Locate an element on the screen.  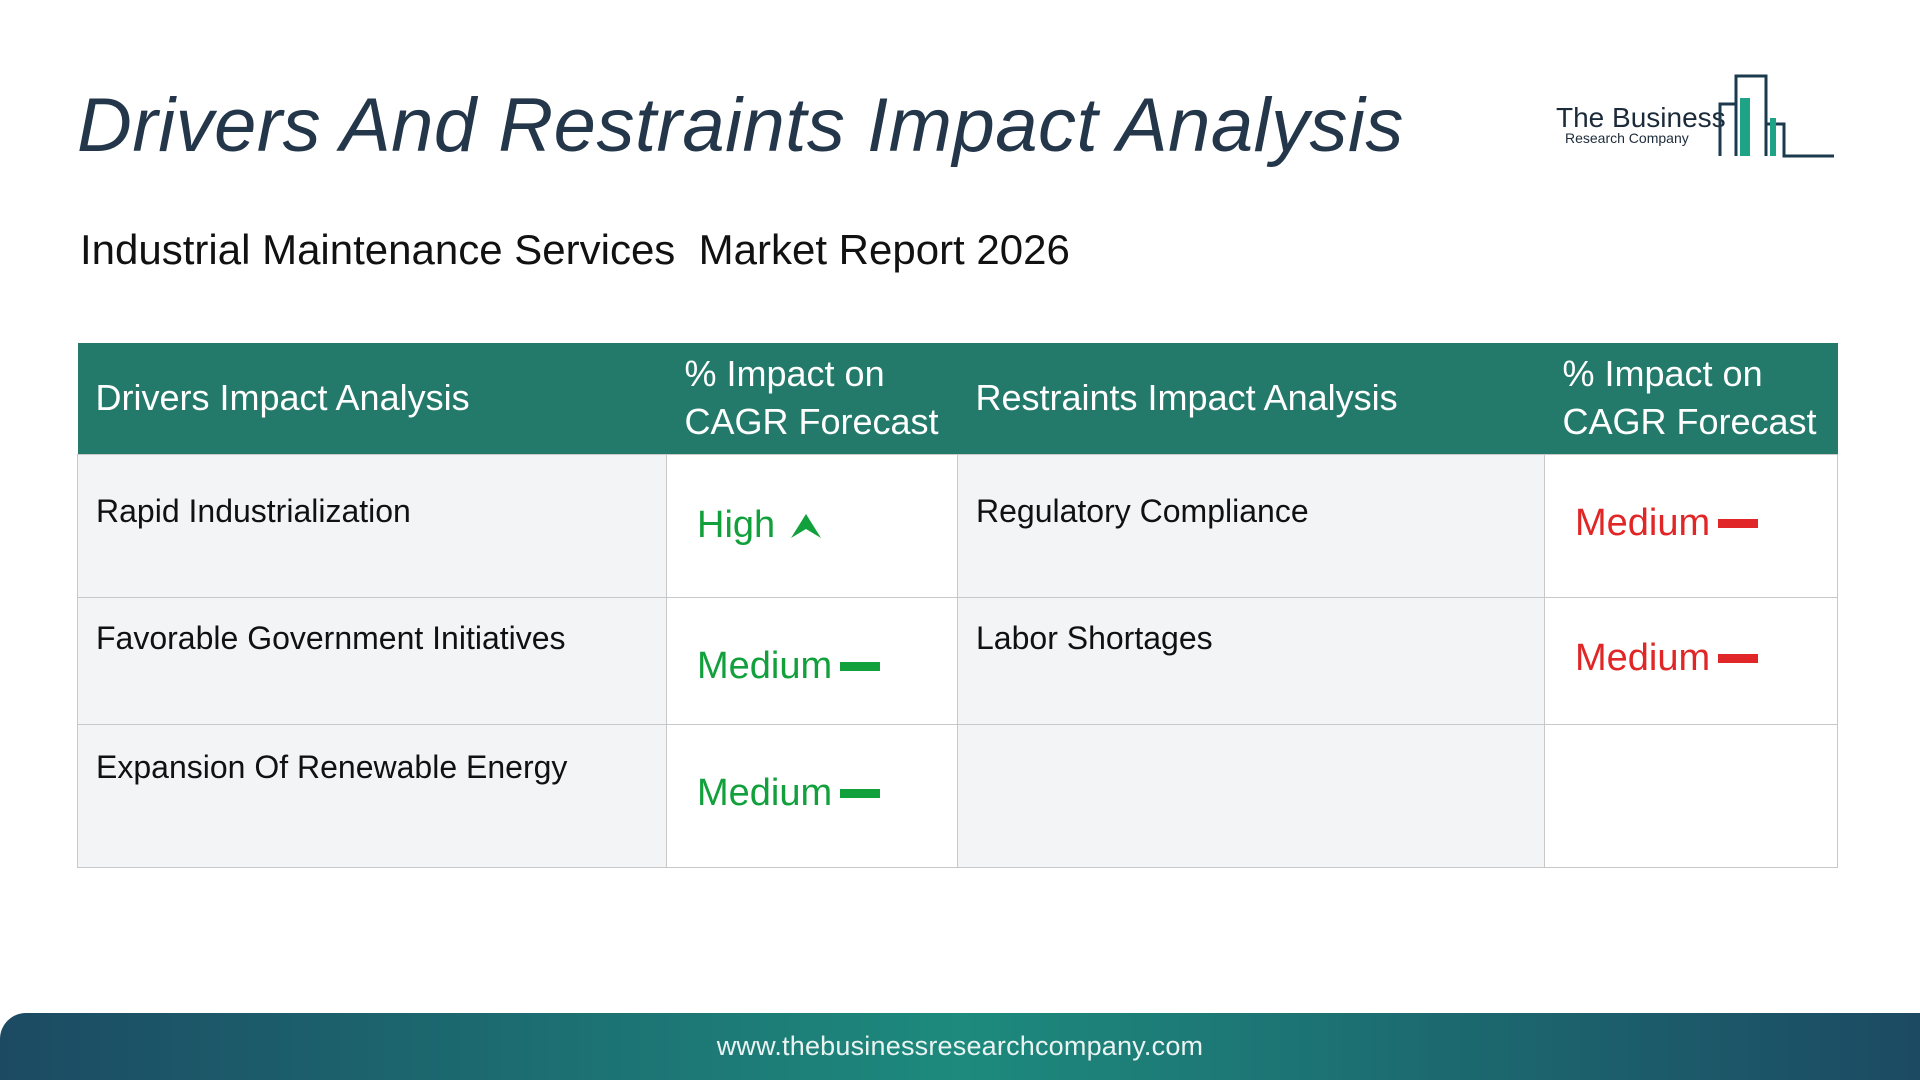
up-arrow-icon is located at coordinates (806, 525).